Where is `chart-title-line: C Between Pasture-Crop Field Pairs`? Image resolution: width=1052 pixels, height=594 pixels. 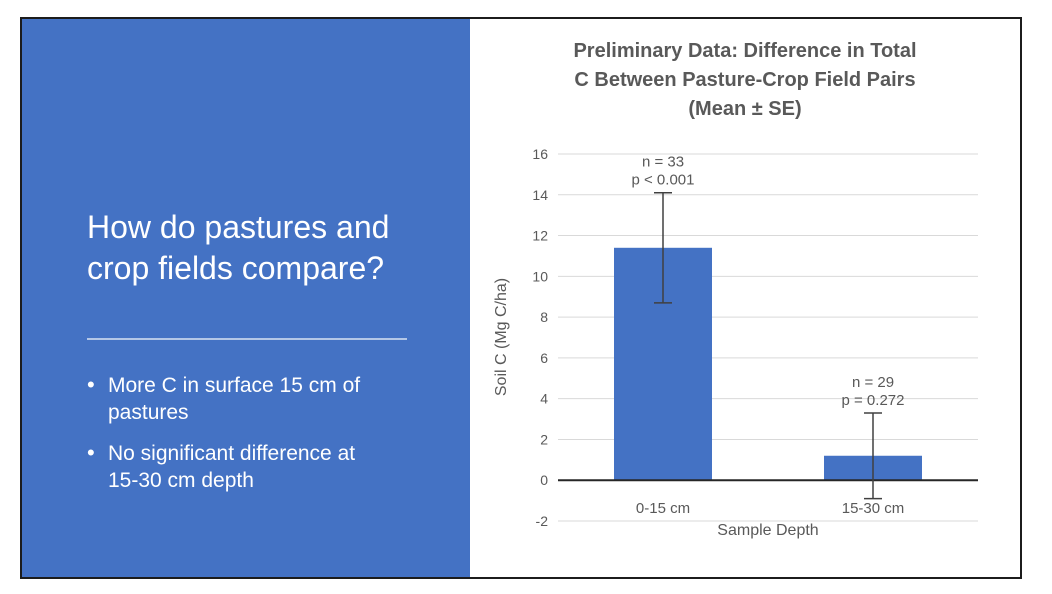
chart-title-line: C Between Pasture-Crop Field Pairs is located at coordinates (745, 80).